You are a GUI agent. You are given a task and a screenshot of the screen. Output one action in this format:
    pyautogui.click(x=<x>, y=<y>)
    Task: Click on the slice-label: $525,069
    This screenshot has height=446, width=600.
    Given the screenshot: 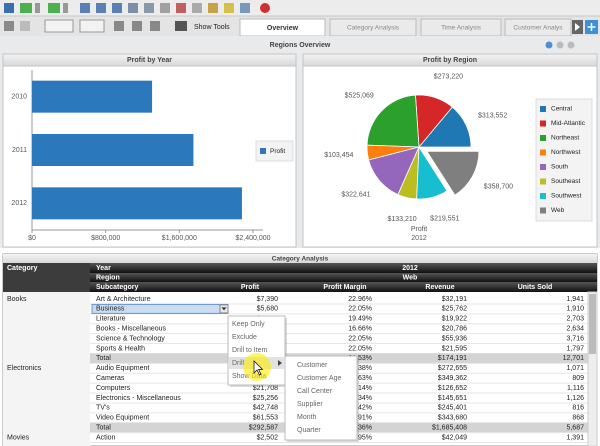 What is the action you would take?
    pyautogui.click(x=359, y=95)
    